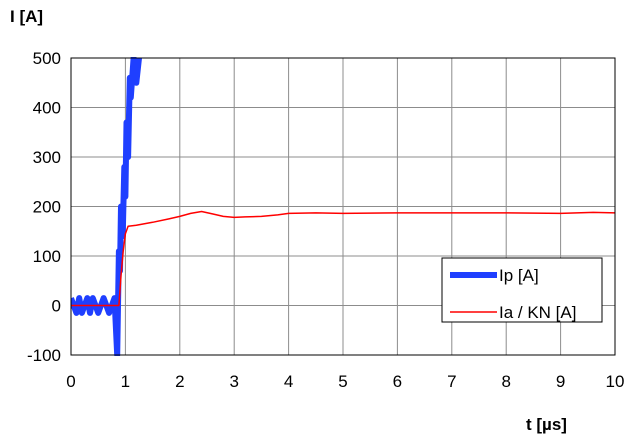 The image size is (644, 437). I want to click on x-tick-label: 2, so click(179, 381).